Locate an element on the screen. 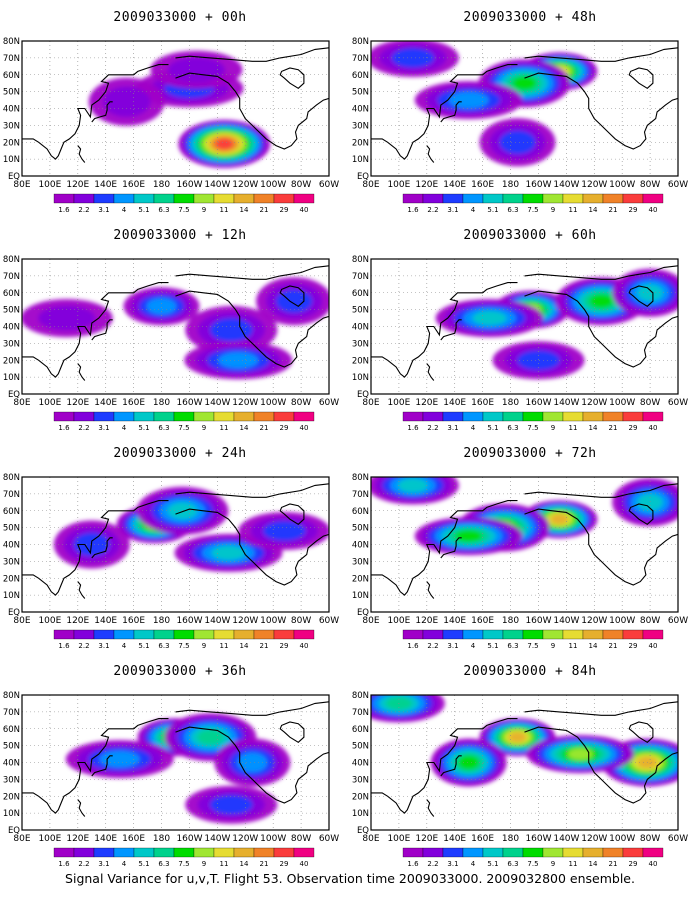  y-tick-label: EQ is located at coordinates (363, 177).